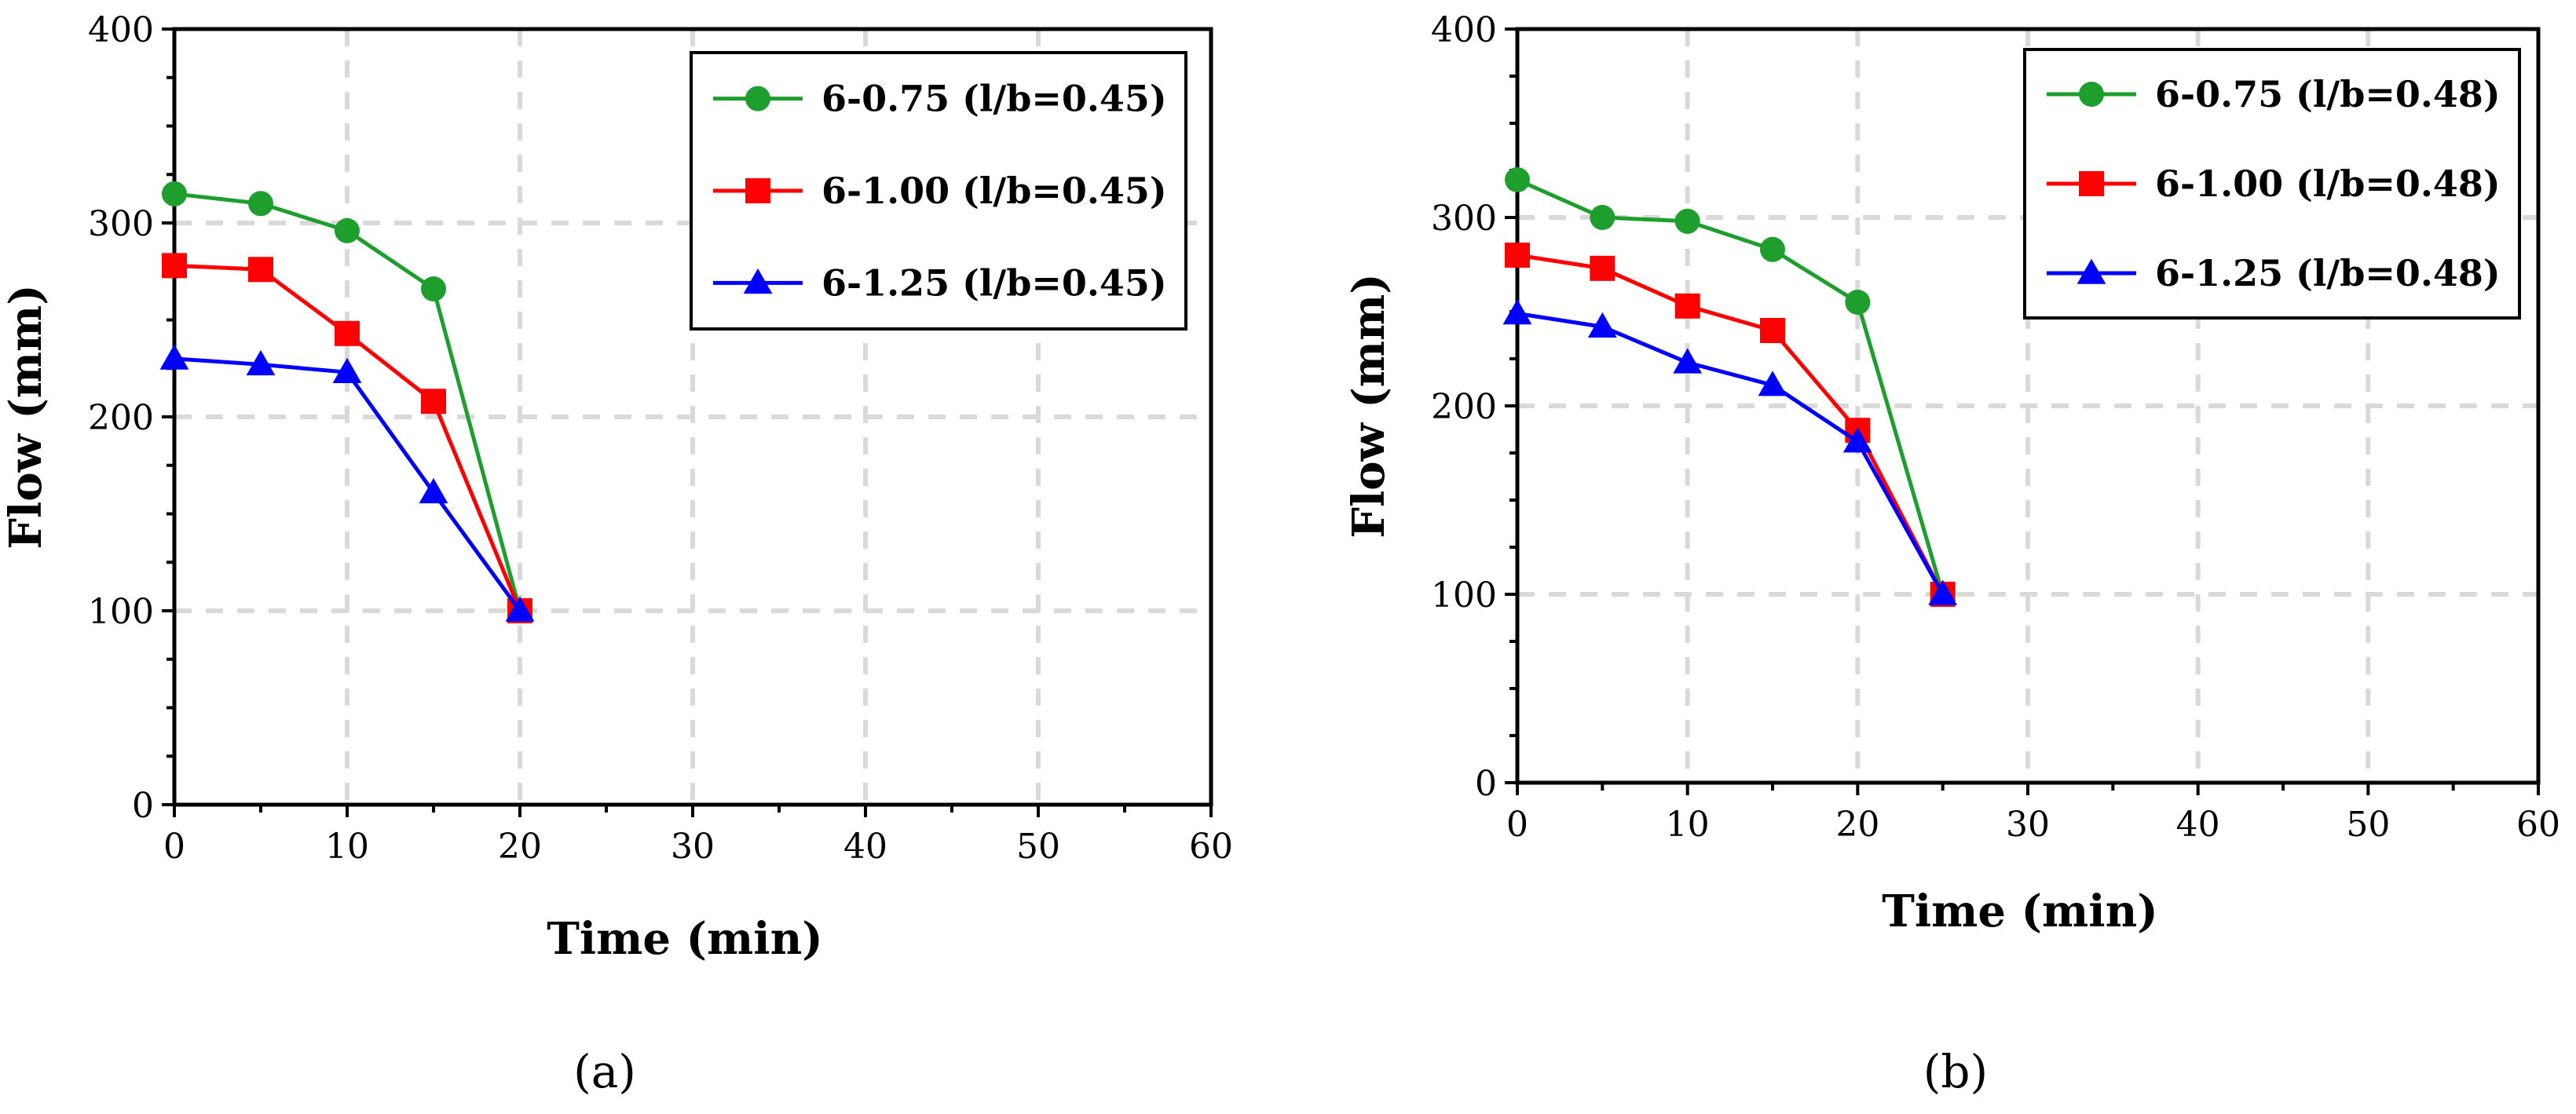 This screenshot has width=2576, height=1114. I want to click on panel-b-y-tick-label-200: 200, so click(1464, 407).